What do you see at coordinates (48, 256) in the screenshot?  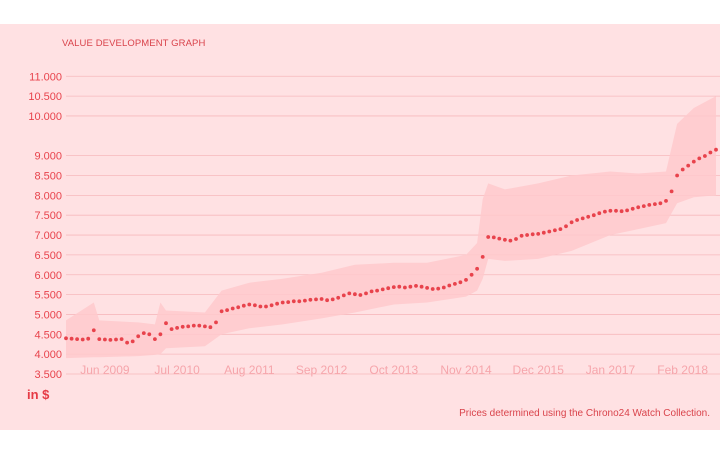 I see `y-tick-label: 6.500` at bounding box center [48, 256].